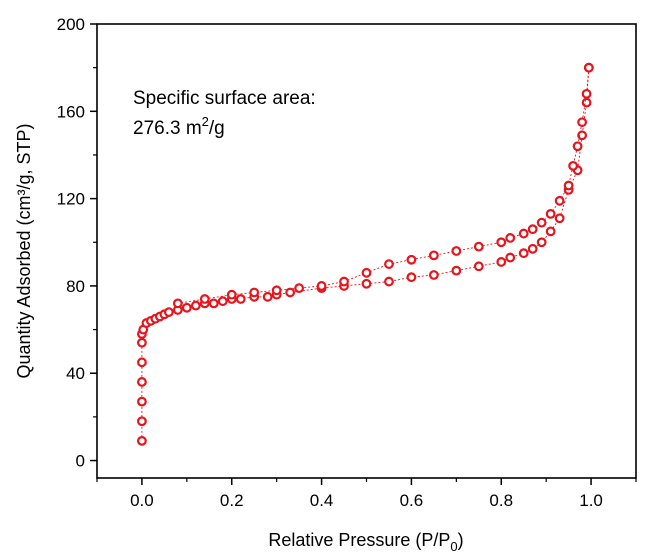  I want to click on annotation-line2: 276.3 m2/g, so click(179, 126).